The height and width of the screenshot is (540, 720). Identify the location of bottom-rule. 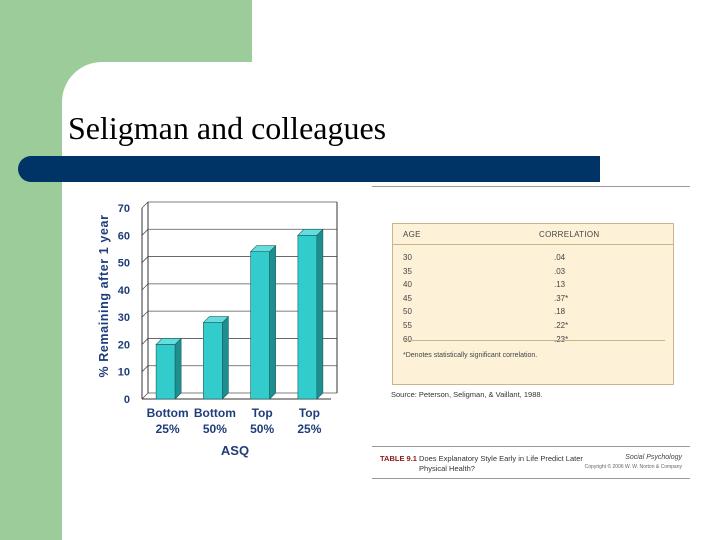
(531, 478).